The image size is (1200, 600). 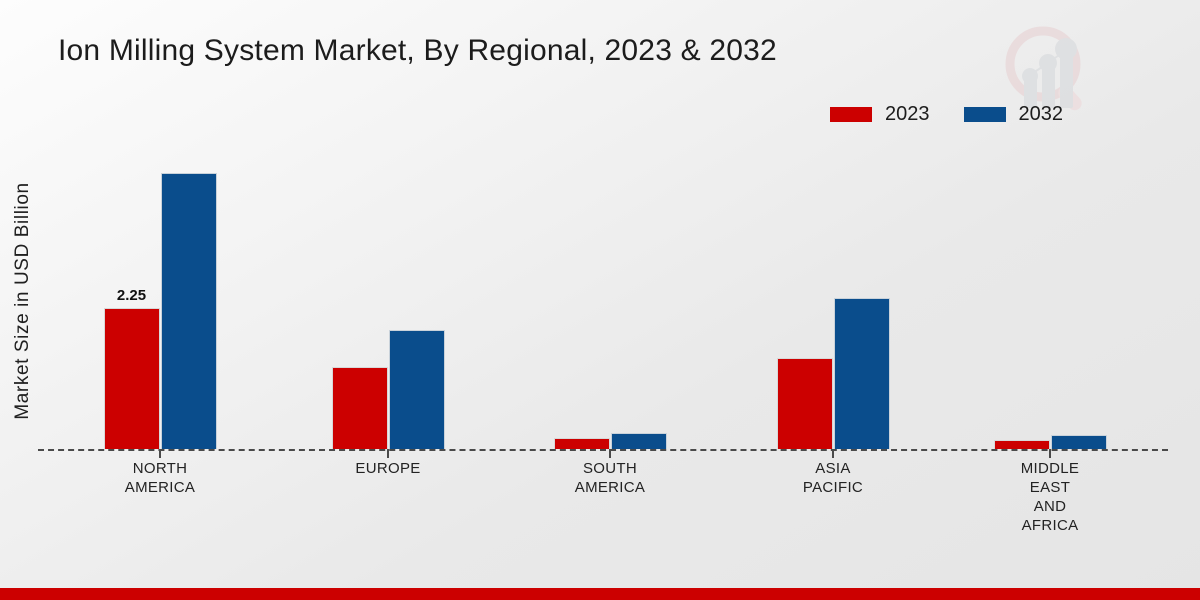 I want to click on category-label-line: PACIFIC, so click(x=833, y=487).